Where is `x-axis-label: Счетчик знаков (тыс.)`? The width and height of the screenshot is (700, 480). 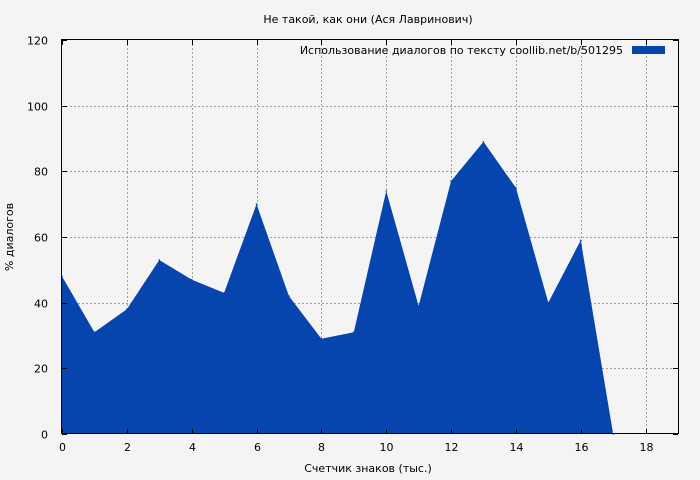 x-axis-label: Счетчик знаков (тыс.) is located at coordinates (368, 468).